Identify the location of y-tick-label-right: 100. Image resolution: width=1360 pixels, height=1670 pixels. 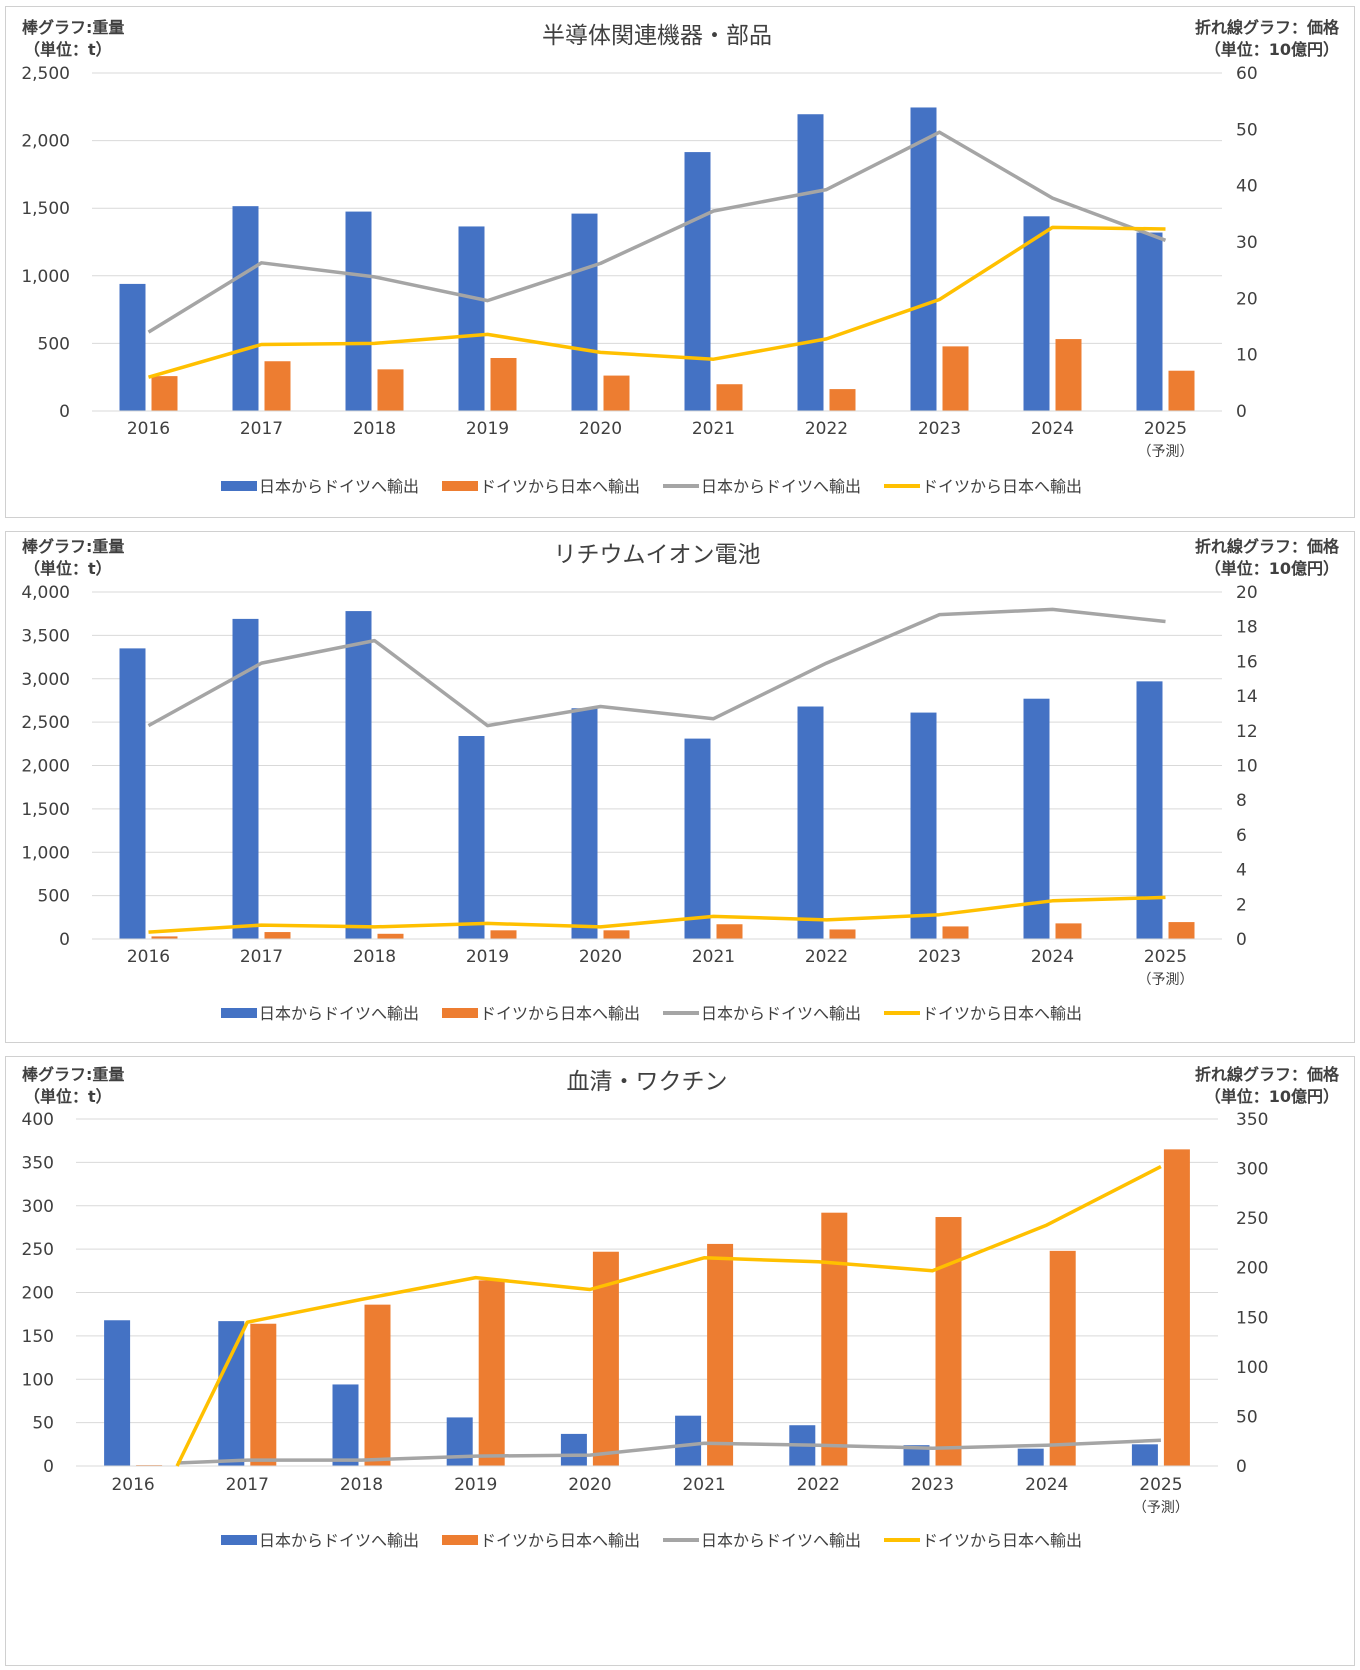
(1252, 1368).